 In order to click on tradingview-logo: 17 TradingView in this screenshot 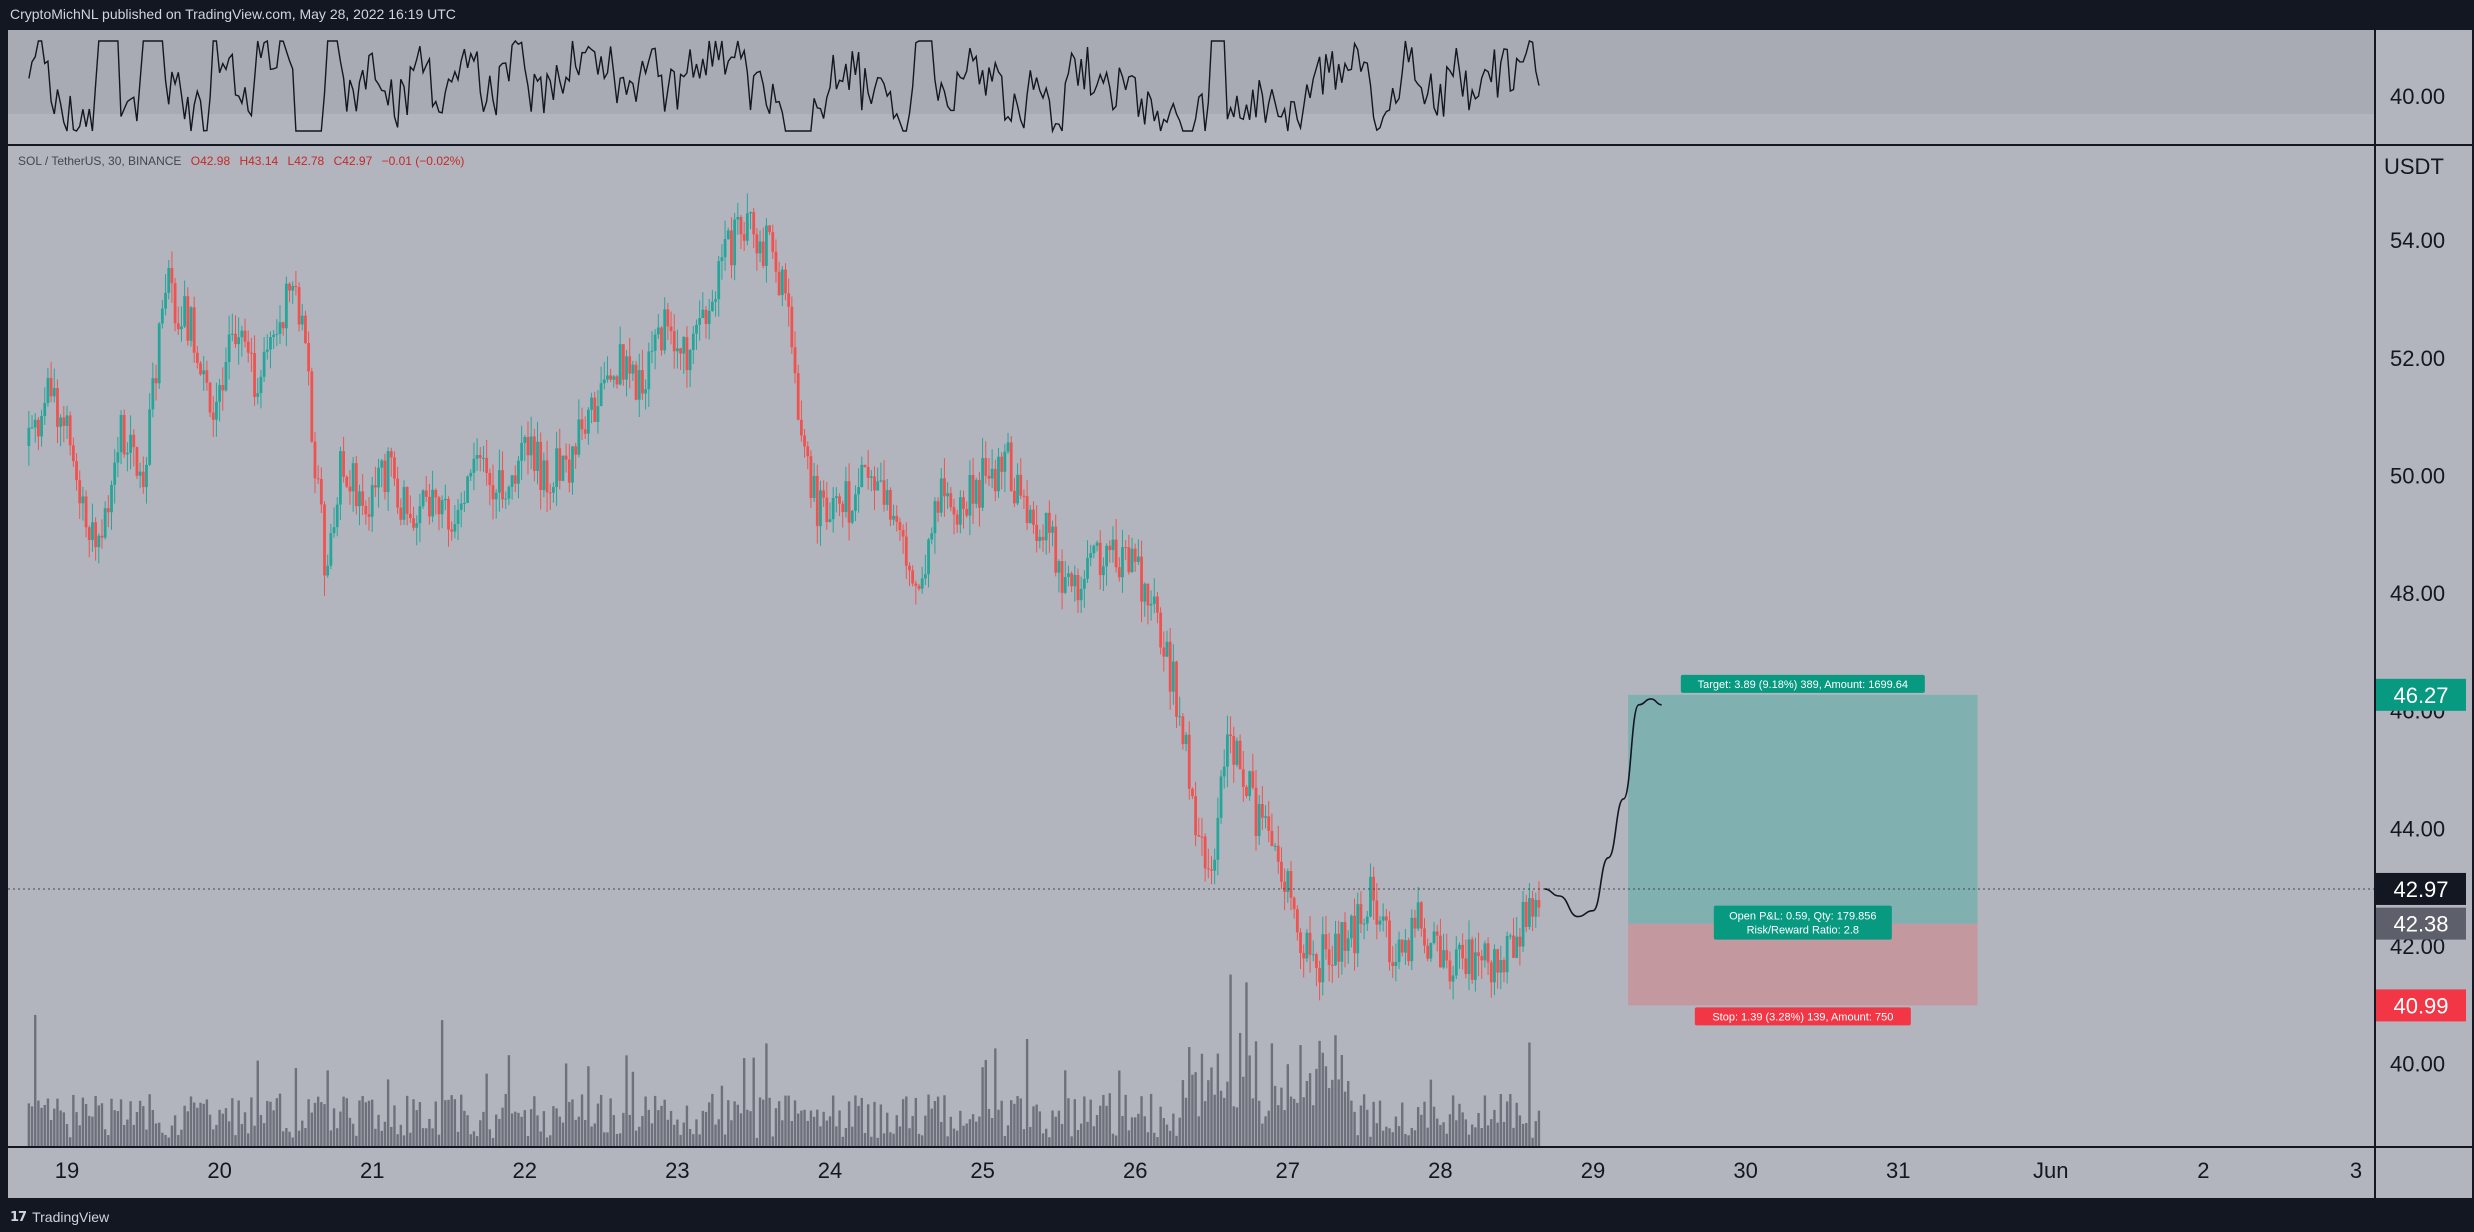, I will do `click(59, 1217)`.